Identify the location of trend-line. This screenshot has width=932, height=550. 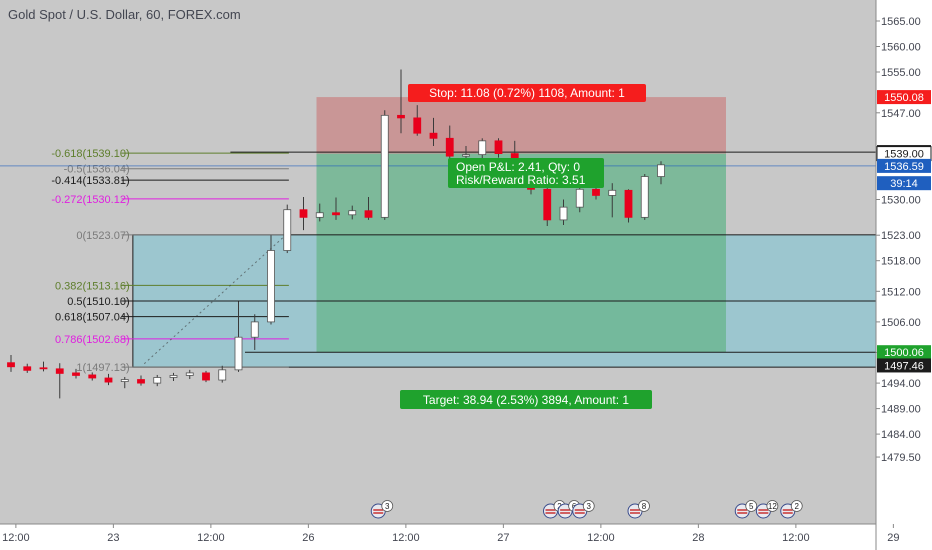
(214, 299).